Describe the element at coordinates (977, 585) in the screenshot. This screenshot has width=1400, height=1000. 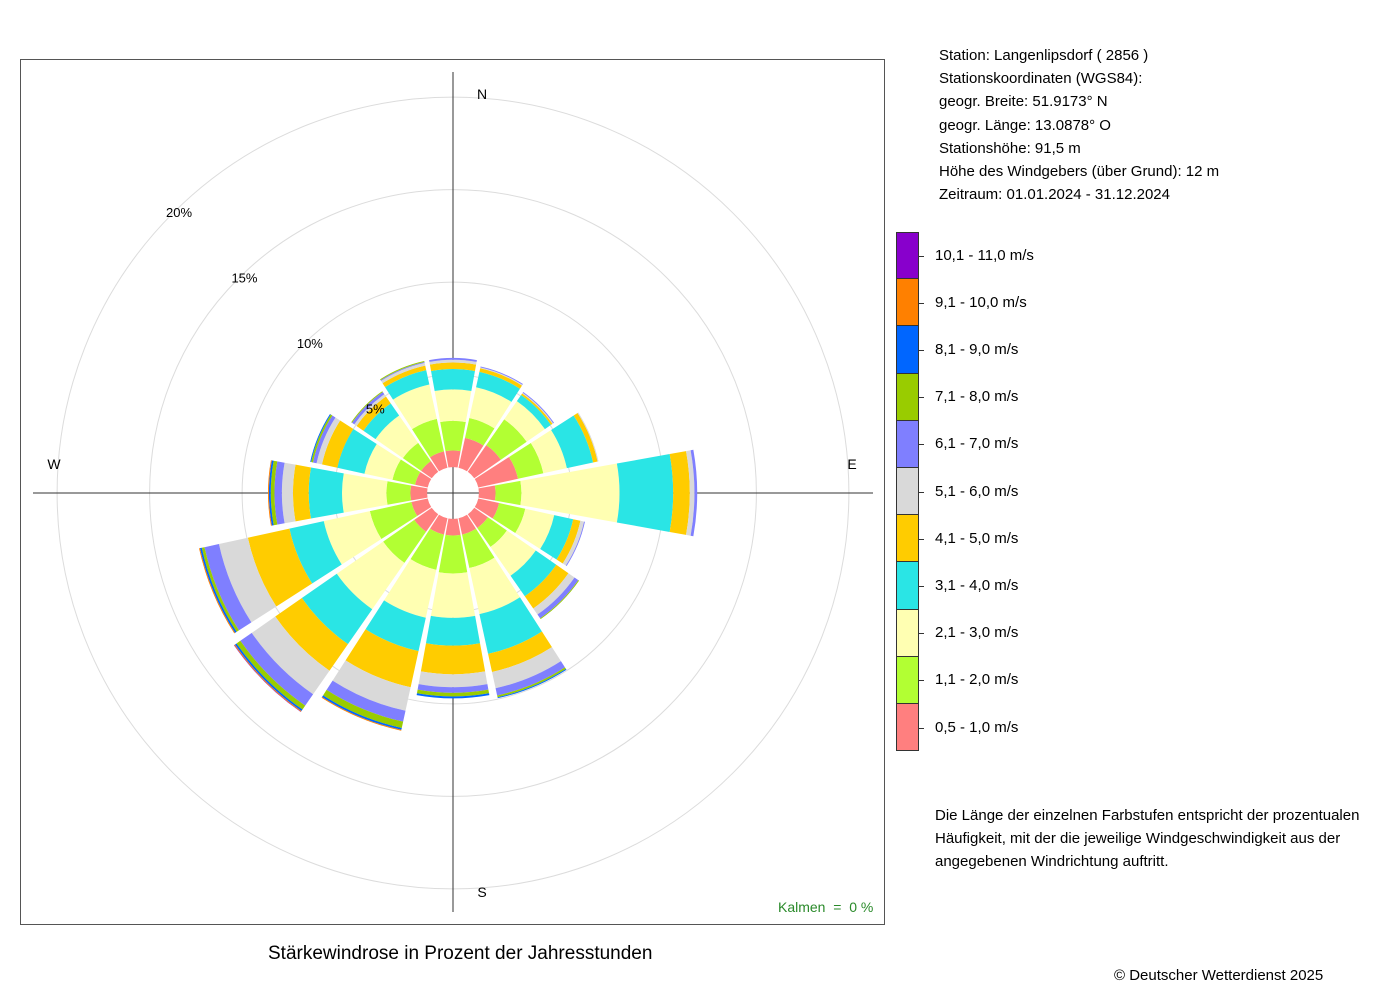
I see `legend-label: 3,1 - 4,0 m/s` at that location.